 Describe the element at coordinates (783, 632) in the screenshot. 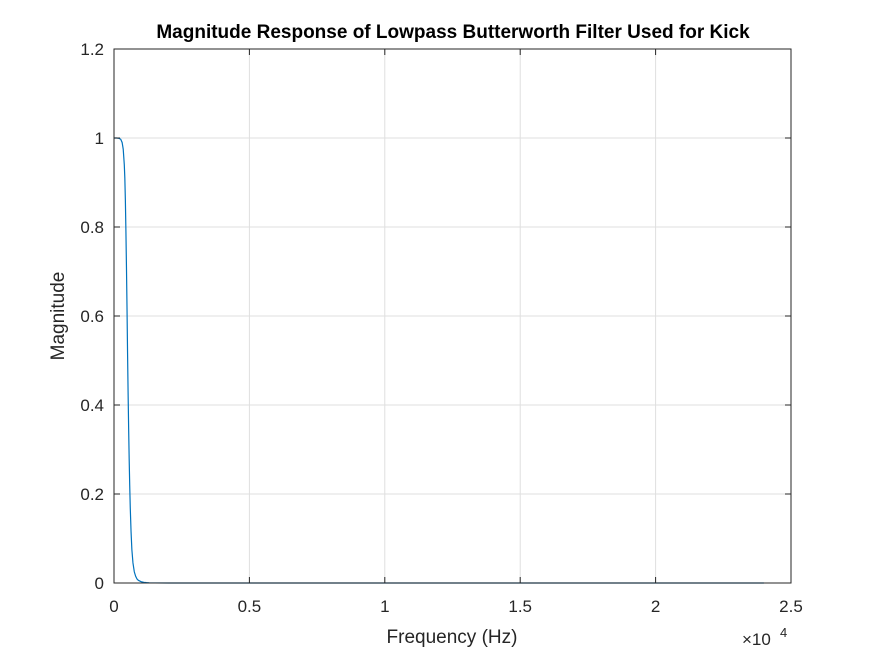

I see `x-exponent-power: 4` at that location.